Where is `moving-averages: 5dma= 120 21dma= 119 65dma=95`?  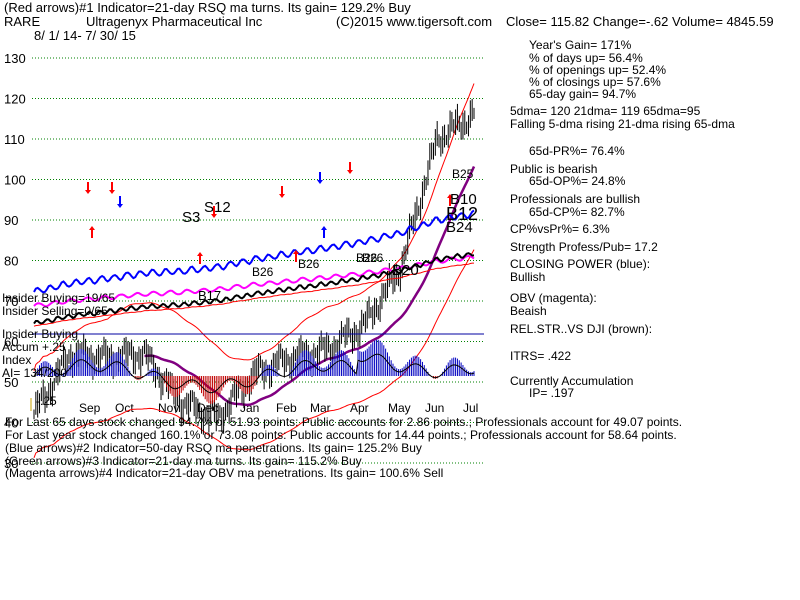
moving-averages: 5dma= 120 21dma= 119 65dma=95 is located at coordinates (605, 111).